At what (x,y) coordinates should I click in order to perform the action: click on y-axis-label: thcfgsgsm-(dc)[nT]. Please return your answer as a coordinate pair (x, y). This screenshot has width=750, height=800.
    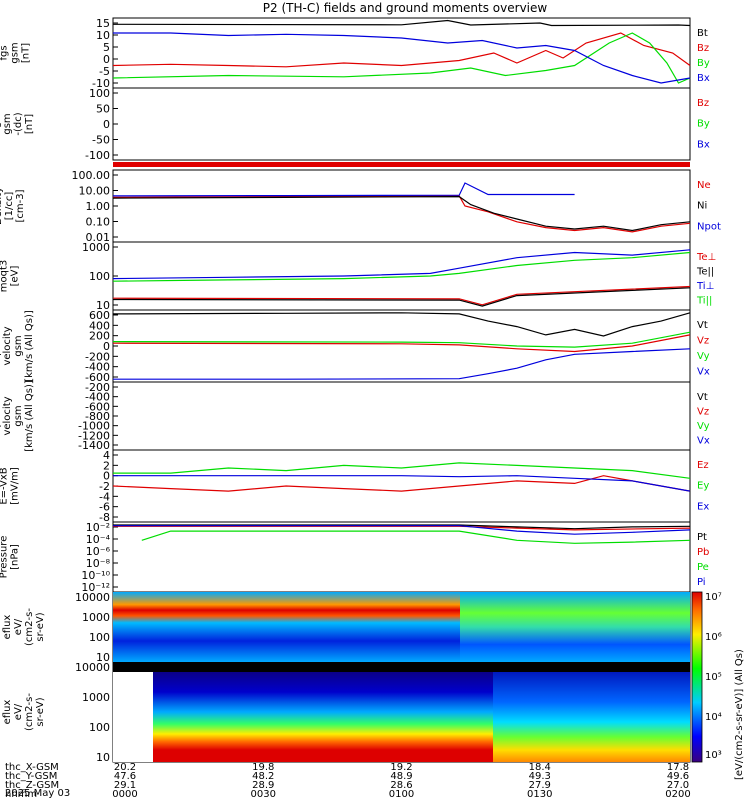
    Looking at the image, I should click on (17, 123).